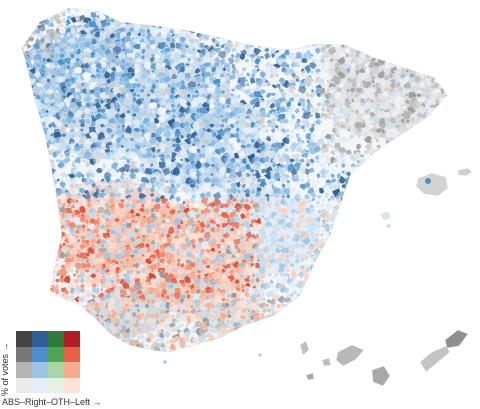  I want to click on municipality-2004, so click(32, 120).